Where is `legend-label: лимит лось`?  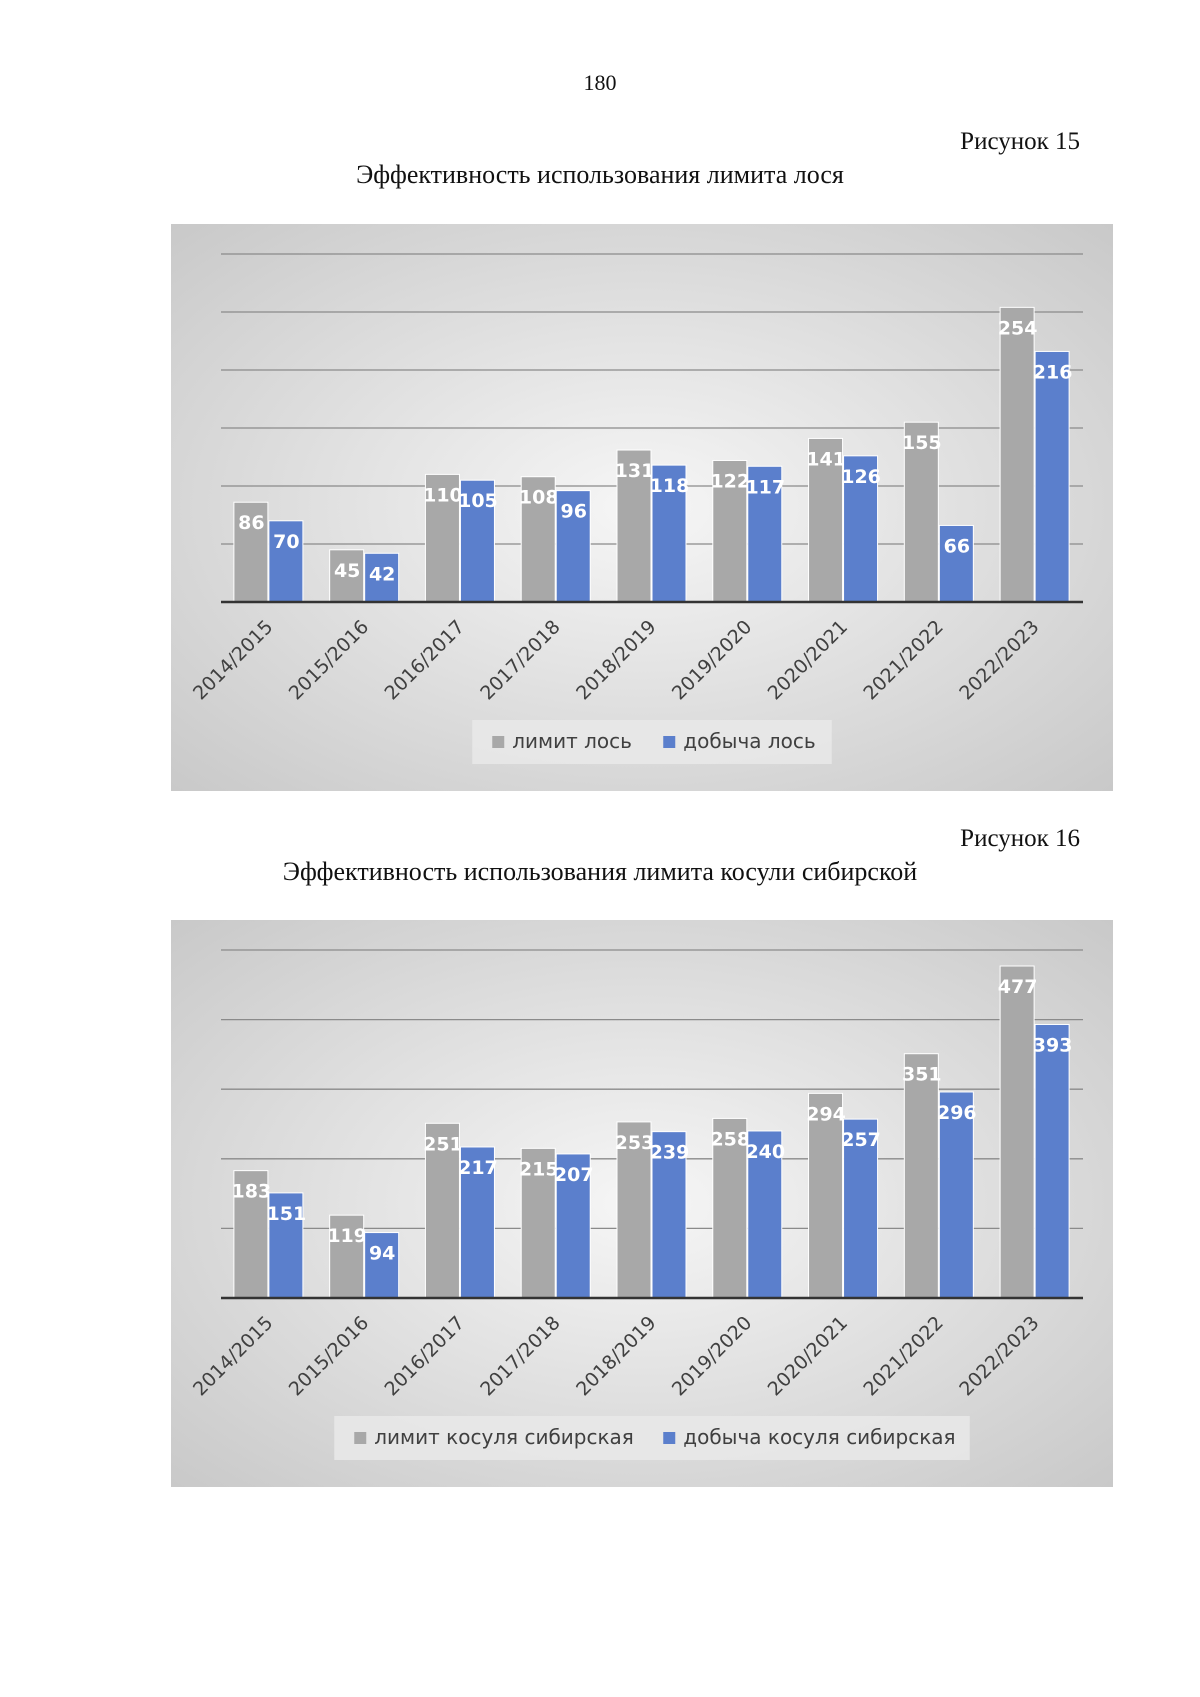
legend-label: лимит лось is located at coordinates (572, 741).